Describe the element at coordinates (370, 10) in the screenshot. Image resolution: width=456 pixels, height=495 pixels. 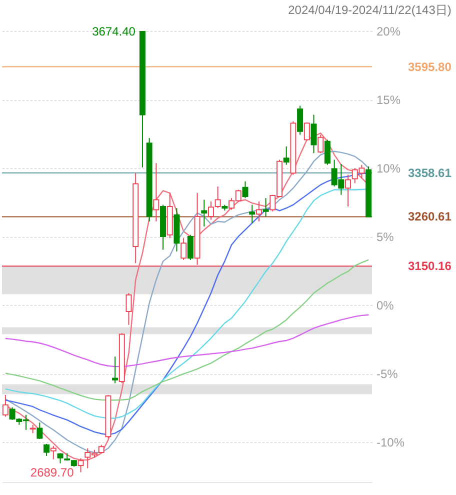
I see `chart-title: 2024/04/19-2024/11/22(143日)` at that location.